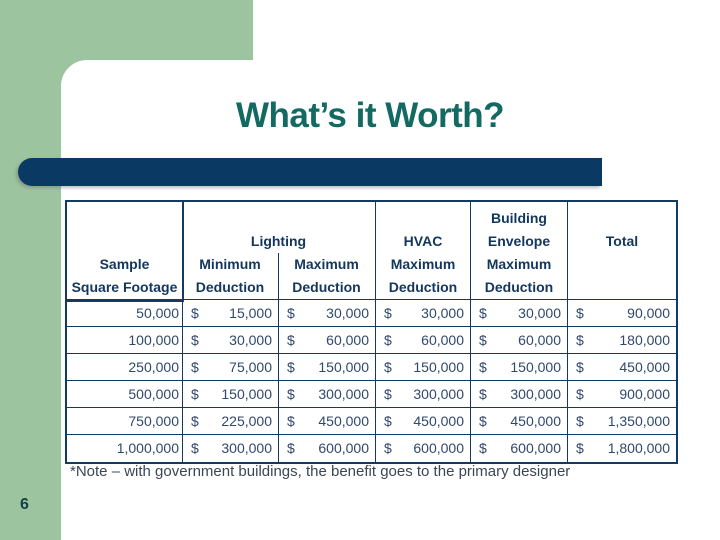 This screenshot has width=720, height=540. What do you see at coordinates (246, 421) in the screenshot?
I see `cell-value: 225,000` at bounding box center [246, 421].